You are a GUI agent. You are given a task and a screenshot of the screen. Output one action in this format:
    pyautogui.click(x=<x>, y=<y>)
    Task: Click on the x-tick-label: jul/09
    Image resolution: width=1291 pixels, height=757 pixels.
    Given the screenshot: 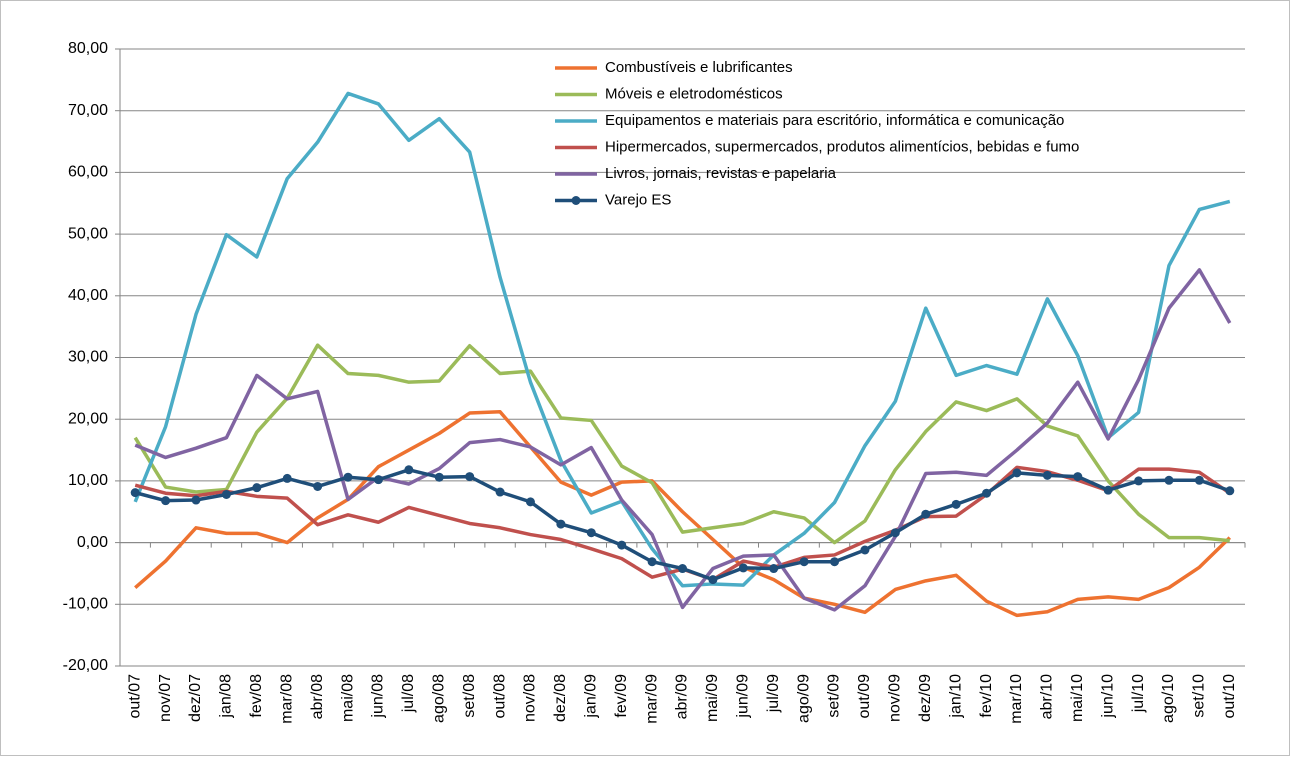 What is the action you would take?
    pyautogui.click(x=773, y=693)
    